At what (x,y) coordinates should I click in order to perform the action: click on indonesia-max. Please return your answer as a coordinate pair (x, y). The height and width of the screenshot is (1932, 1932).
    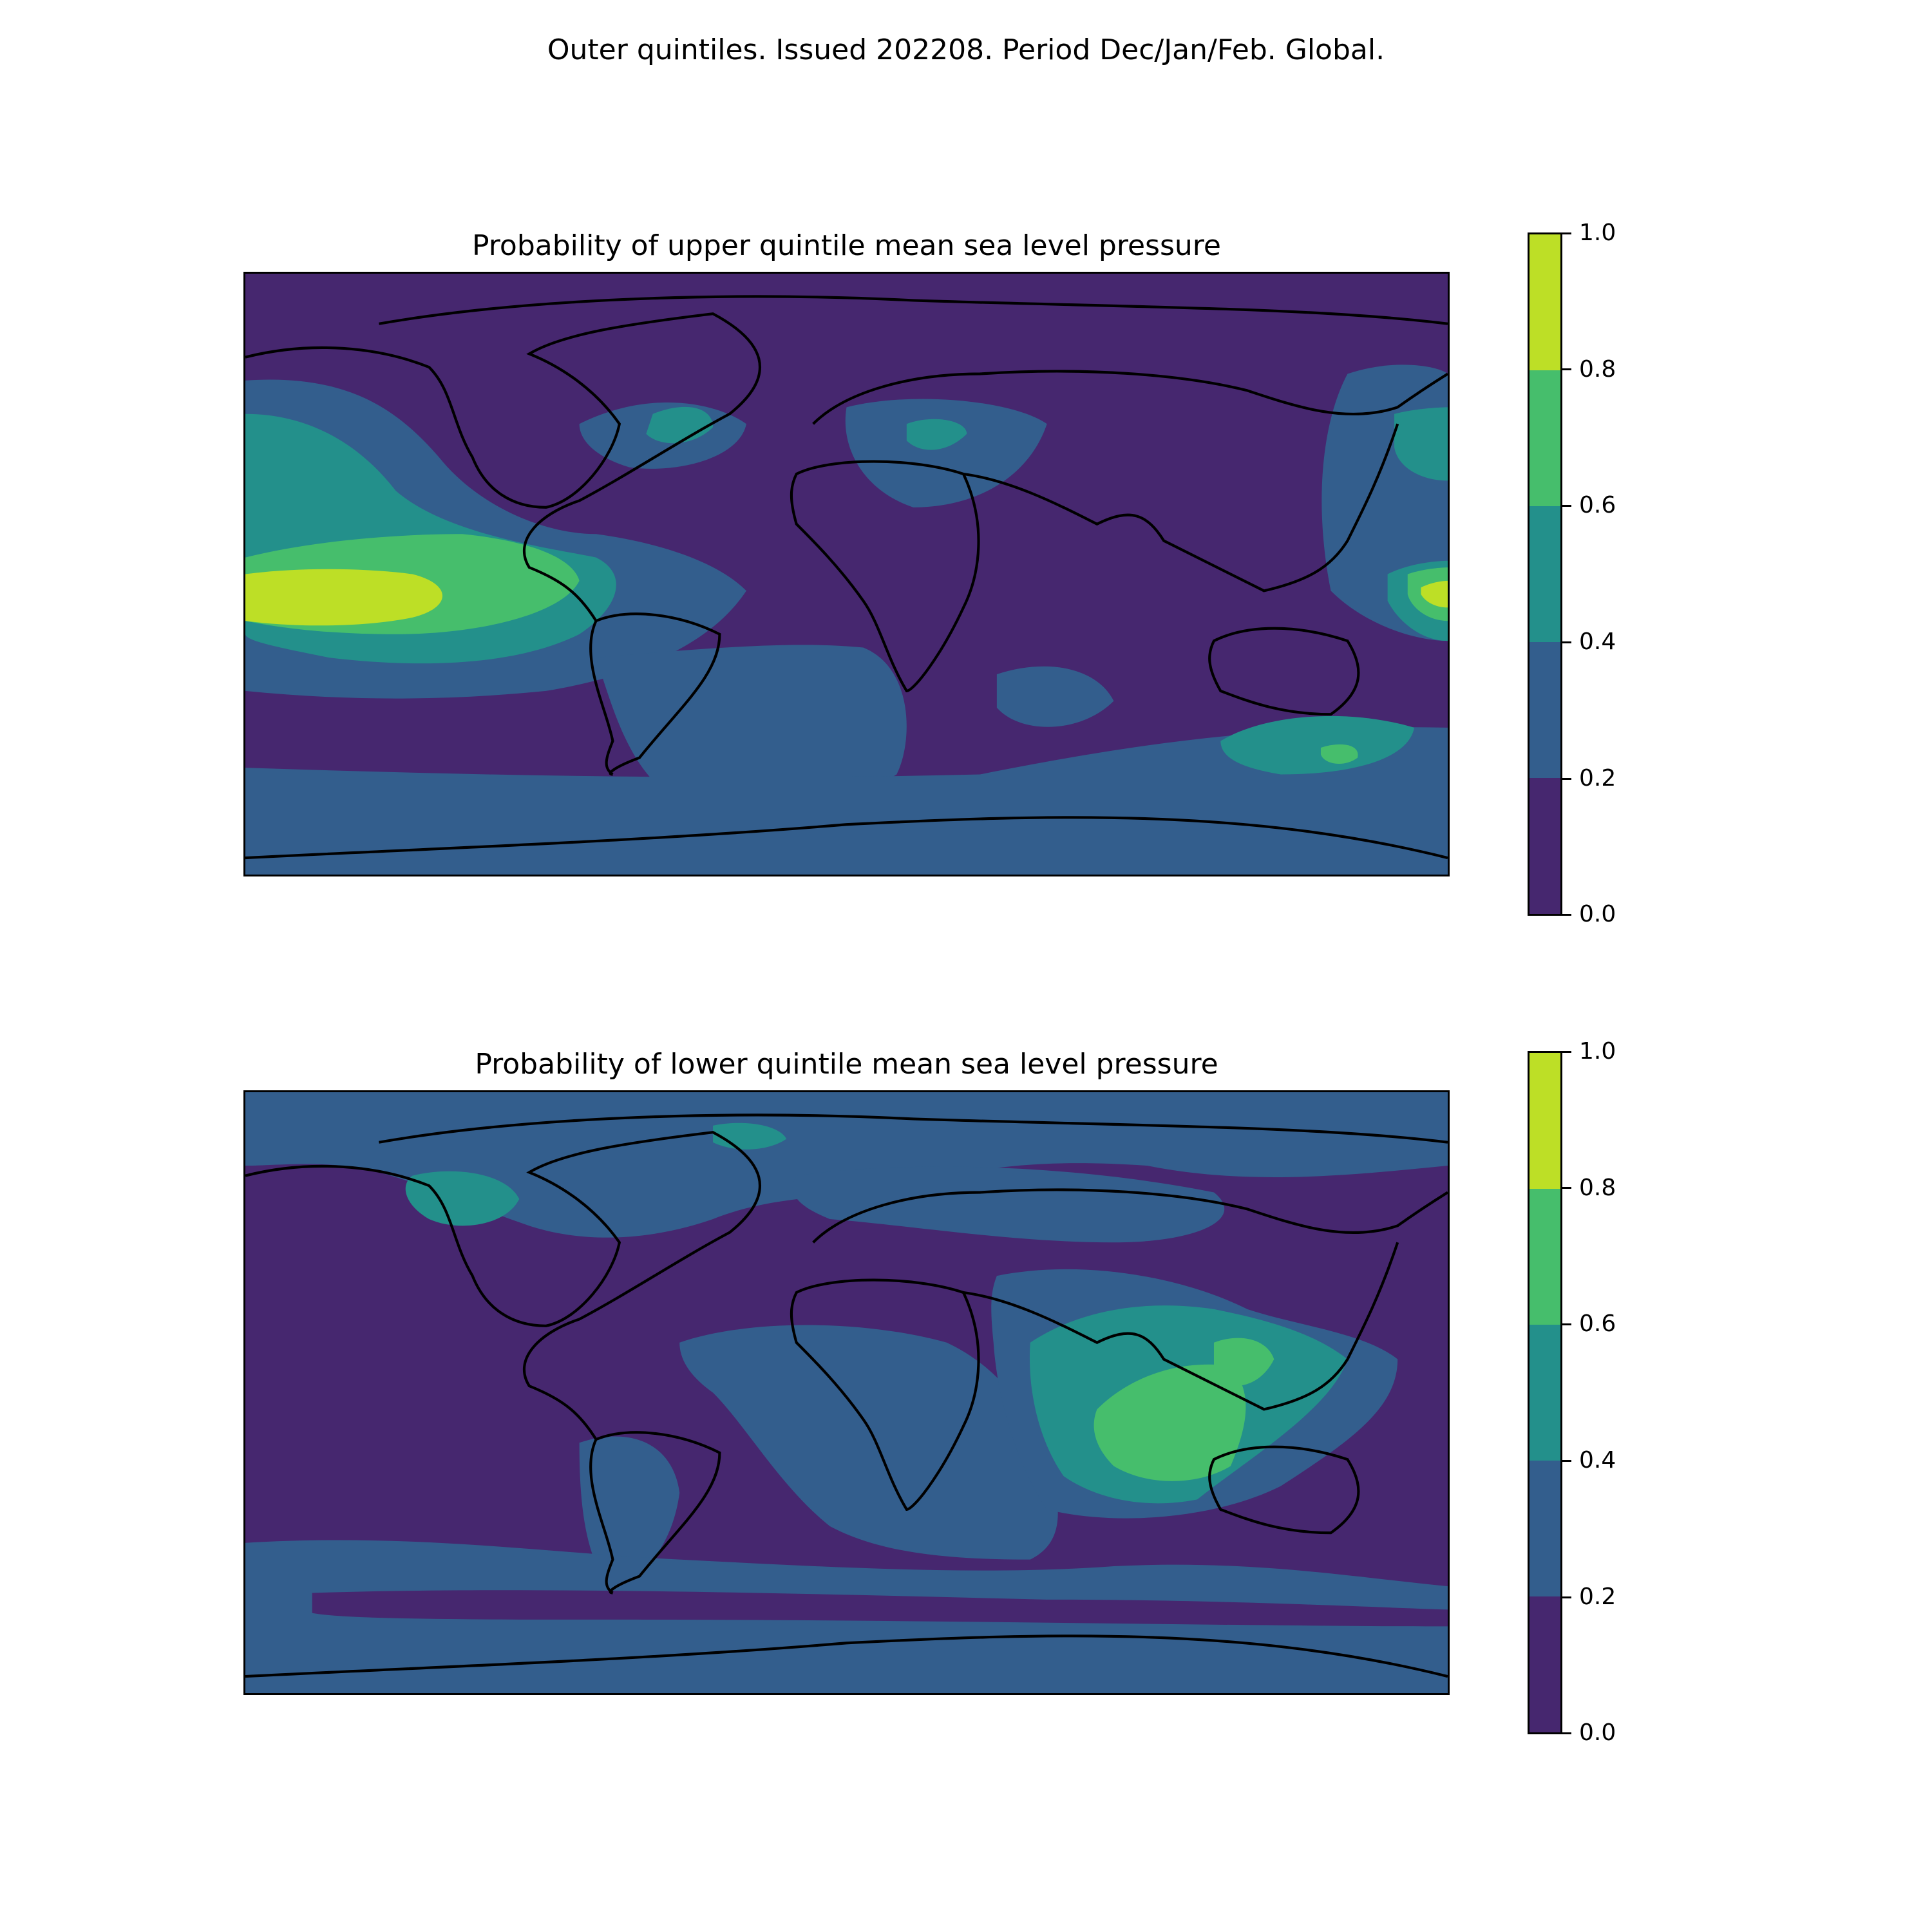
    Looking at the image, I should click on (1243, 1362).